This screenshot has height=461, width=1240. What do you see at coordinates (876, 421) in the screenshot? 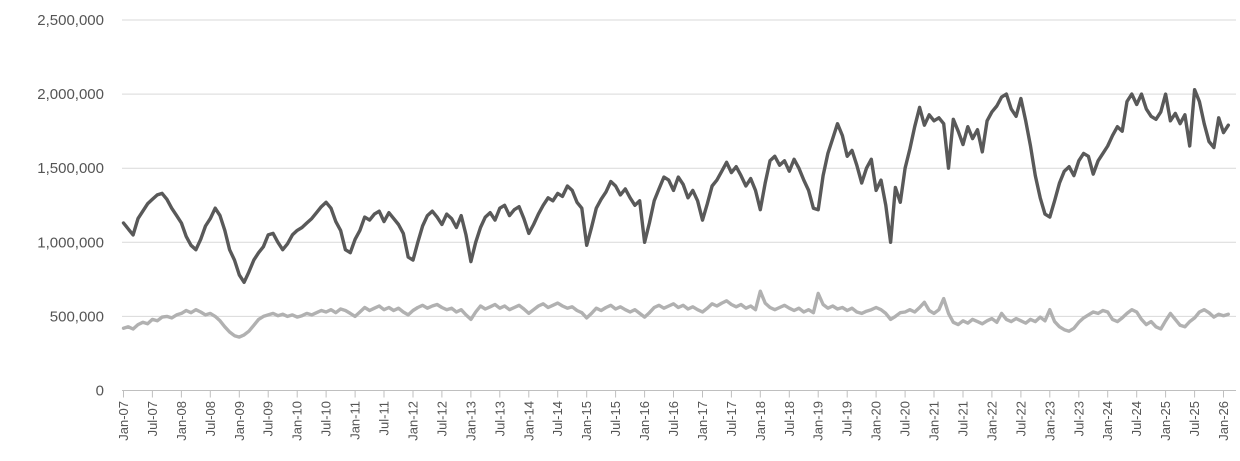
I see `x-axis-label: Jan-20` at bounding box center [876, 421].